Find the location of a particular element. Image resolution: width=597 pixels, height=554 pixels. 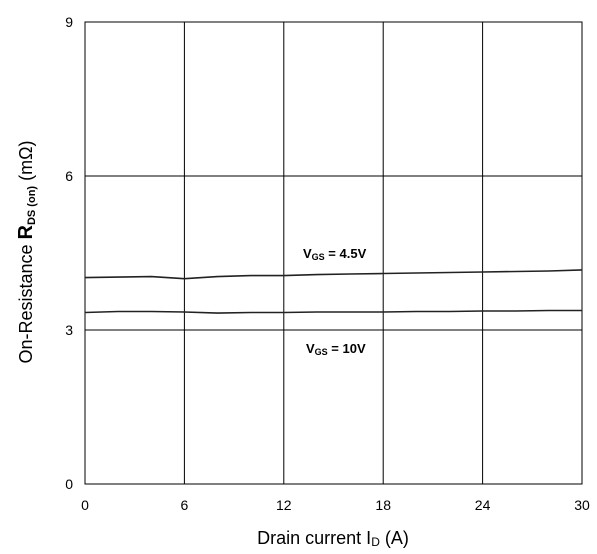

x-tick-label: 6 is located at coordinates (185, 505).